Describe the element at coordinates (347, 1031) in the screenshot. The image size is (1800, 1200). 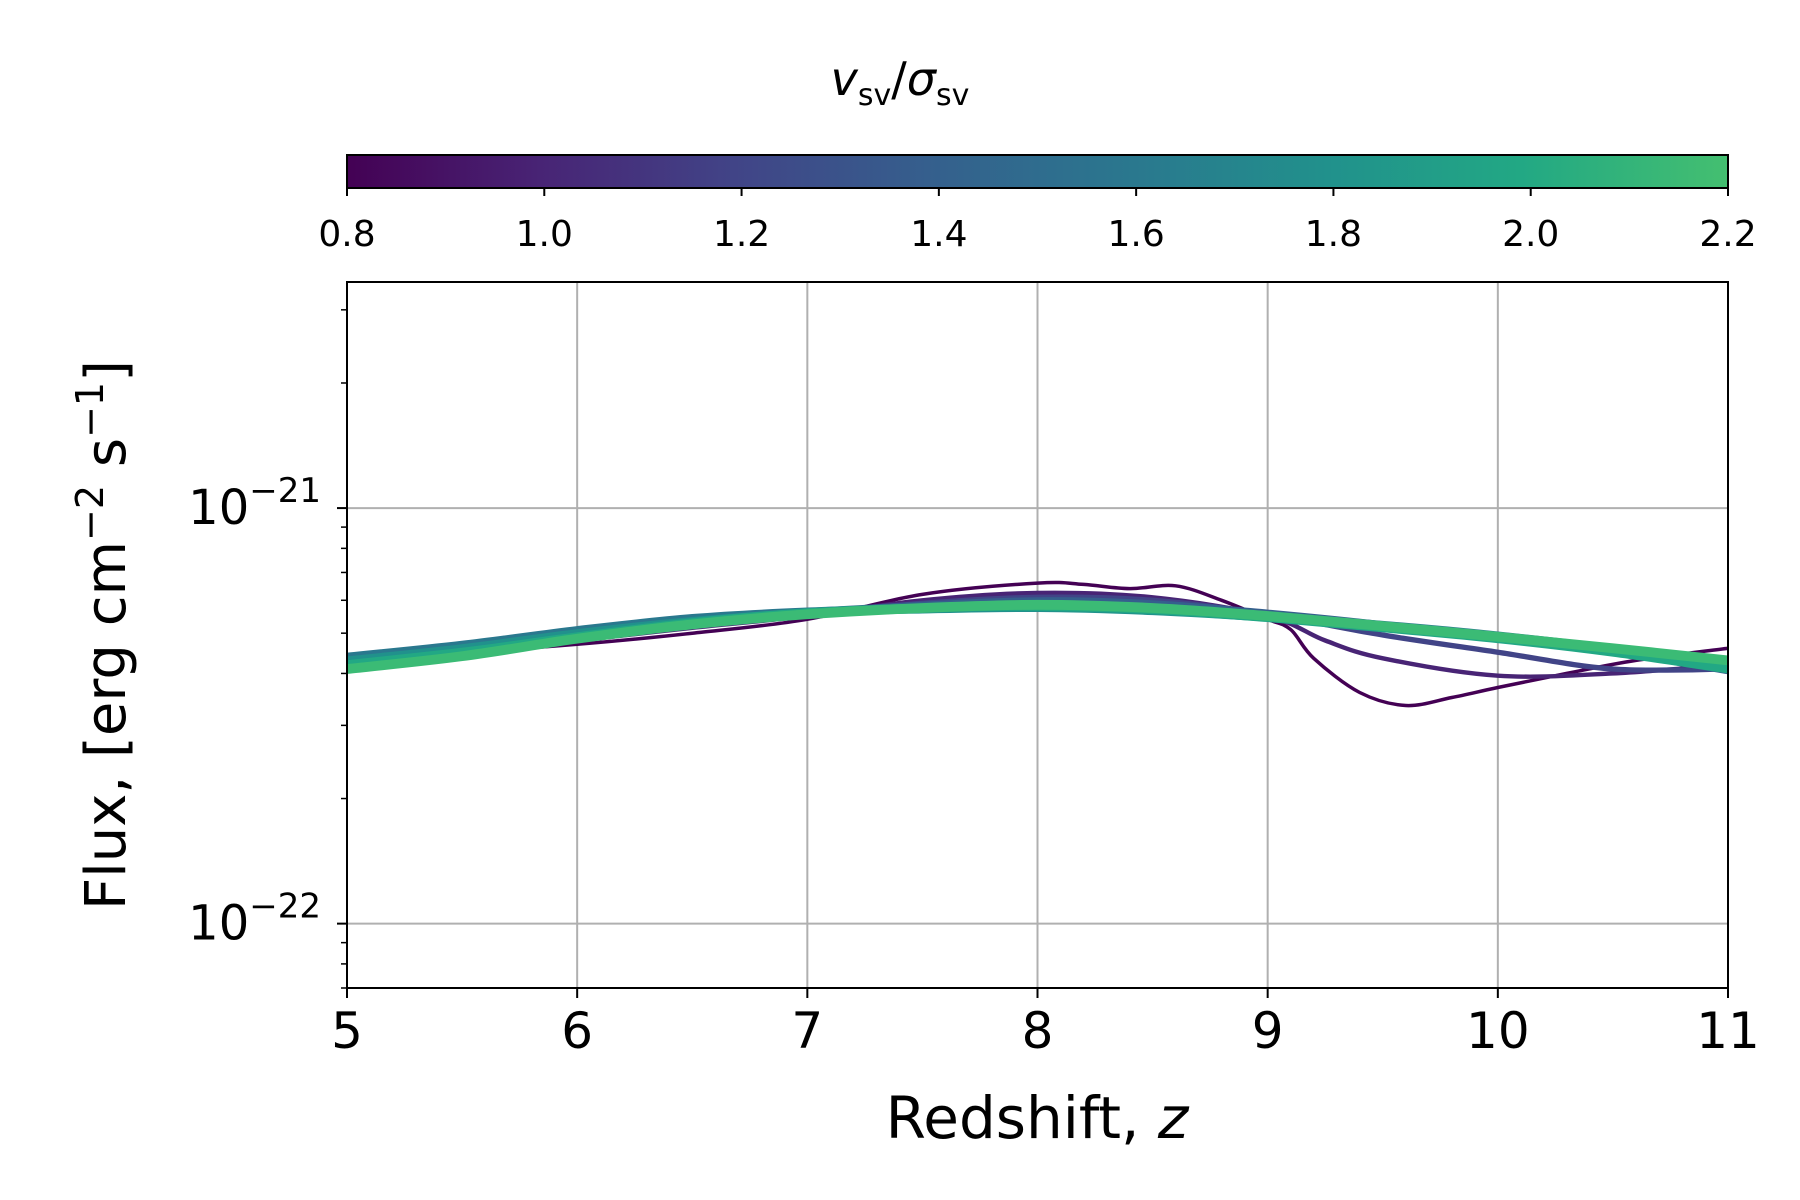
I see `x-tick-label: 5` at that location.